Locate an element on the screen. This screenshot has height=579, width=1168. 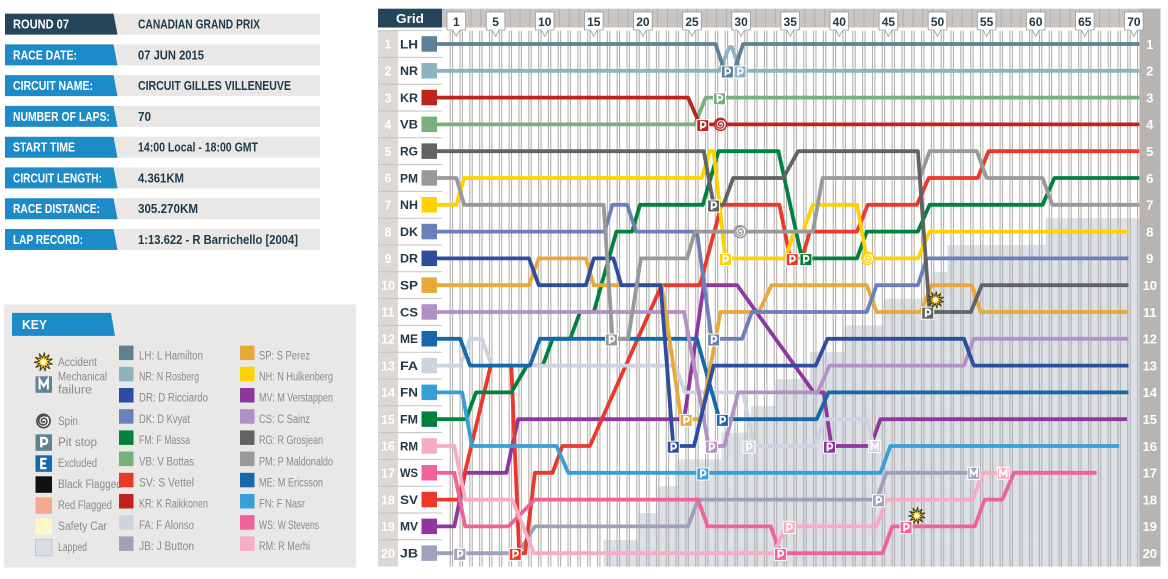
svg-text: 60 is located at coordinates (1036, 22).